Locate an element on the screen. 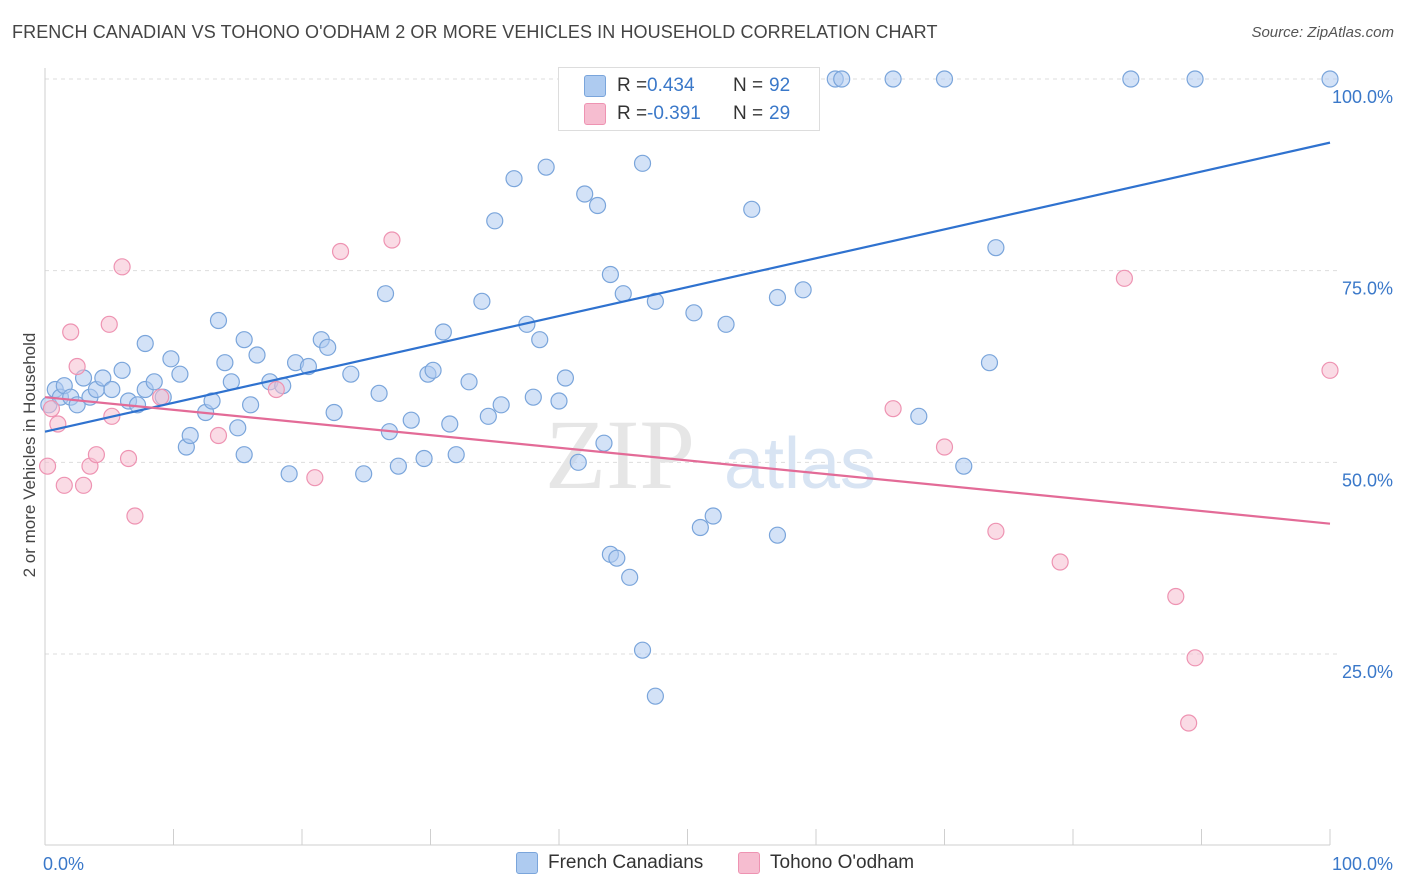 The width and height of the screenshot is (1406, 892). series-legend: French Canadians Tohono O'odham is located at coordinates (703, 865).